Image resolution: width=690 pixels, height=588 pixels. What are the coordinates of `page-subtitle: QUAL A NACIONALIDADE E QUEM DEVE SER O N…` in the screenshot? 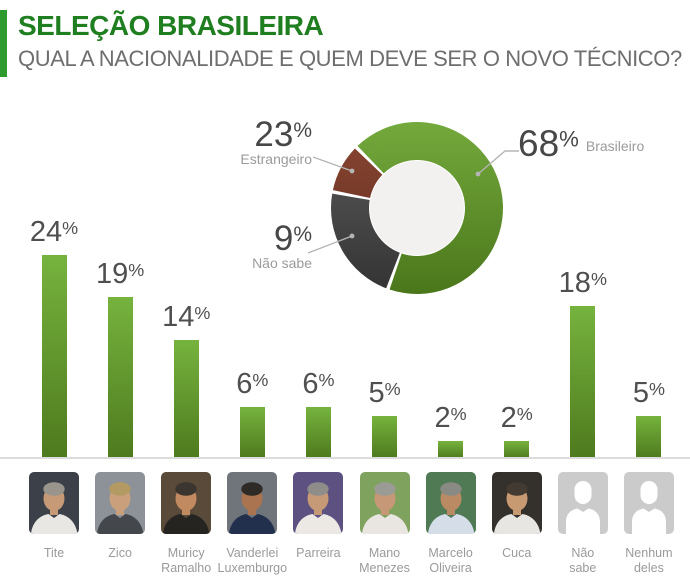 It's located at (350, 58).